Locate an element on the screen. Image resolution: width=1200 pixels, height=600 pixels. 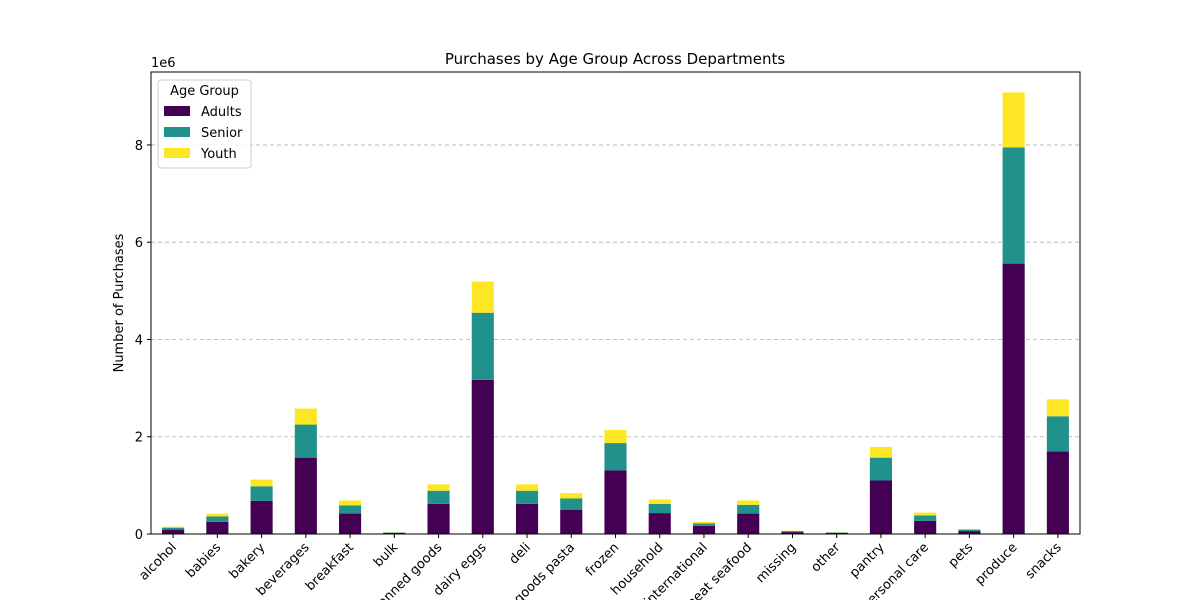
x-tick-label: pets is located at coordinates (961, 555).